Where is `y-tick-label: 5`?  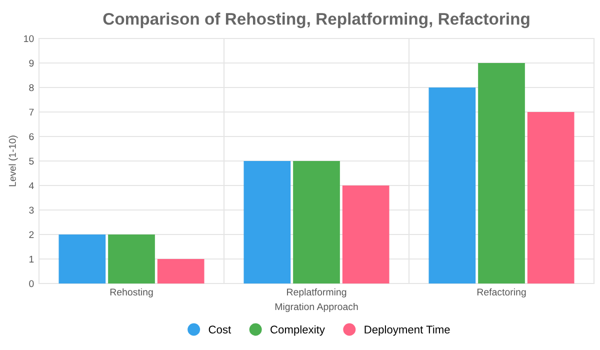
y-tick-label: 5 is located at coordinates (31, 161).